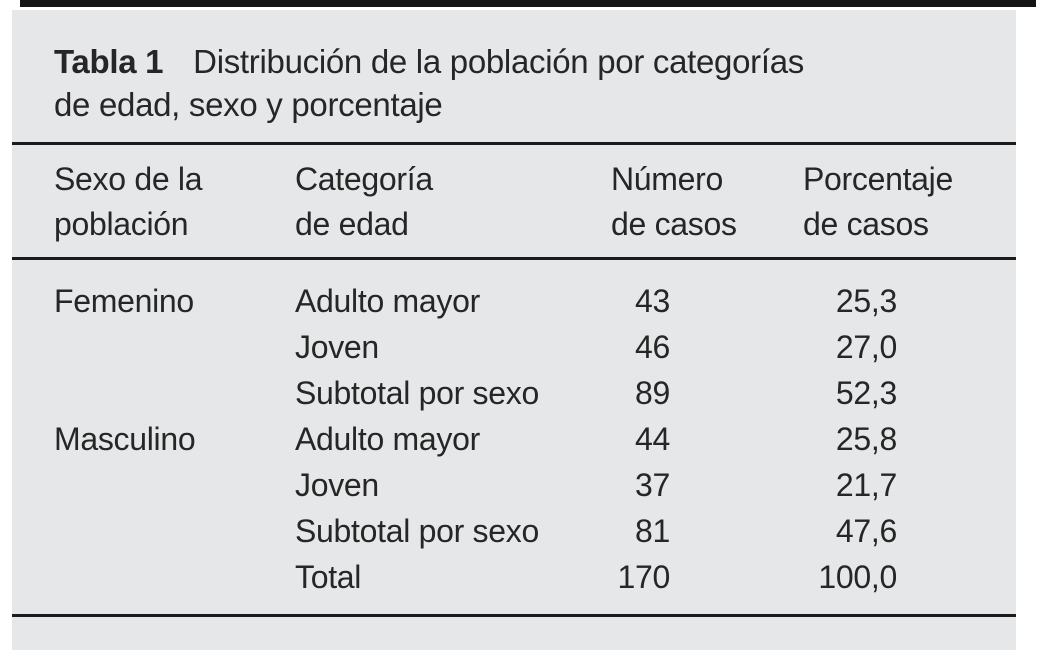  I want to click on cell-porcentaje: 27,0, so click(866, 346).